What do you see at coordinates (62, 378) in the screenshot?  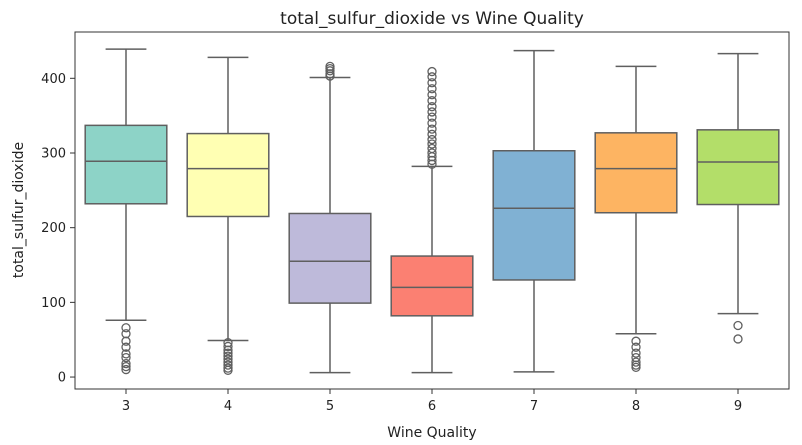 I see `y-tick-label-0: 0` at bounding box center [62, 378].